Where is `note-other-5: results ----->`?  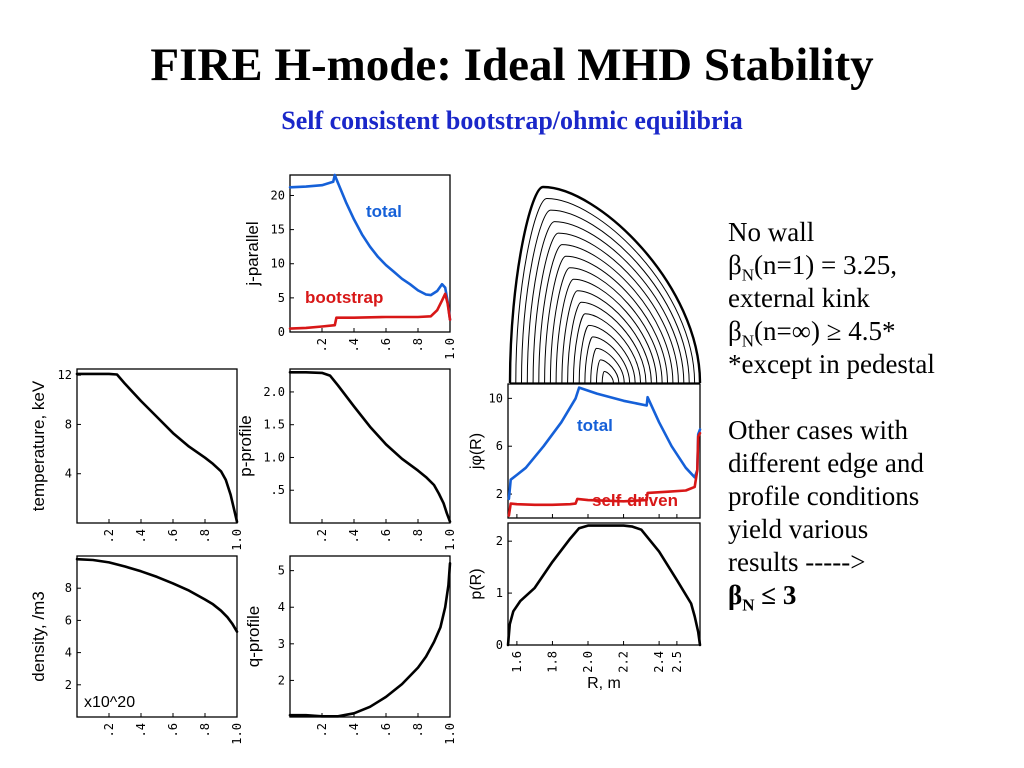 note-other-5: results -----> is located at coordinates (797, 562).